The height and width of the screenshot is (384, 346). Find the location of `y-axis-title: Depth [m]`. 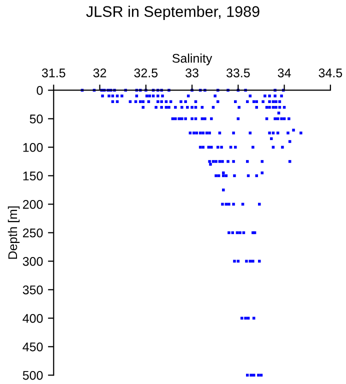

y-axis-title: Depth [m] is located at coordinates (14, 232).